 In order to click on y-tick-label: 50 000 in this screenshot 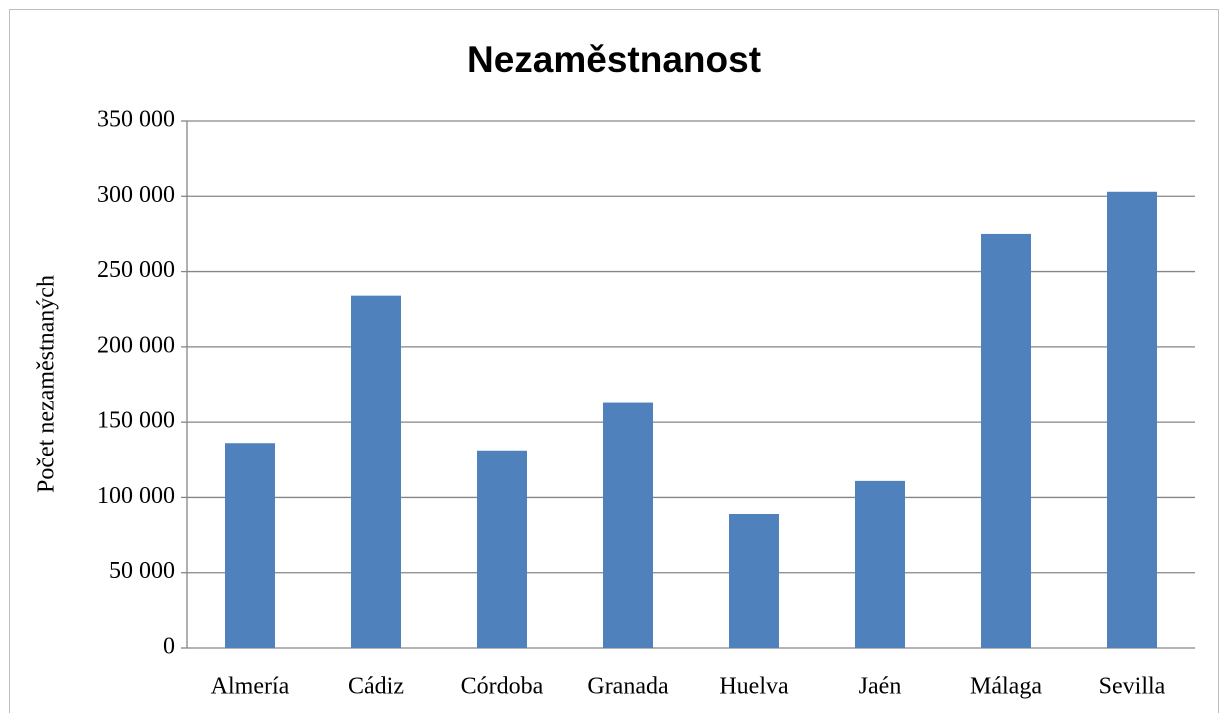, I will do `click(142, 571)`.